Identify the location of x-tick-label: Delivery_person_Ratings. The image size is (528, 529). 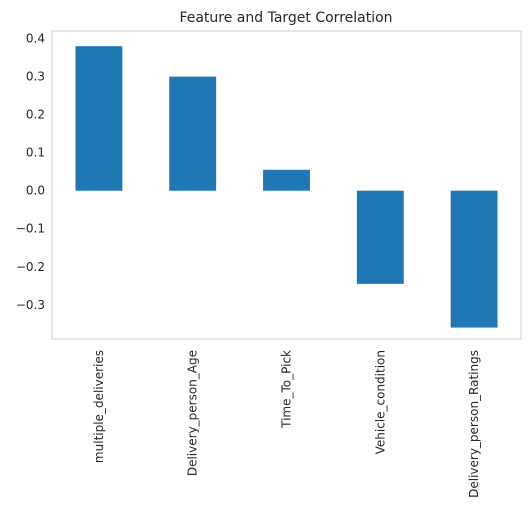
(474, 424).